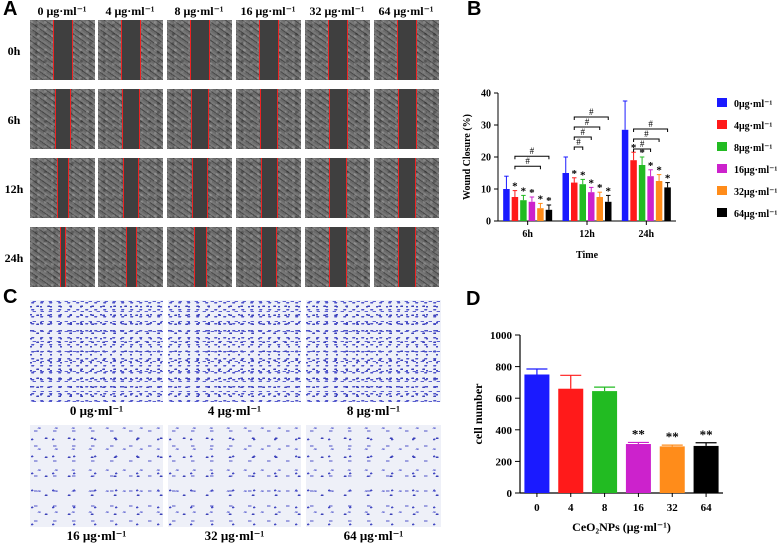 Image resolution: width=784 pixels, height=544 pixels. What do you see at coordinates (753, 148) in the screenshot?
I see `legend-label: 8μg·ml⁻¹` at bounding box center [753, 148].